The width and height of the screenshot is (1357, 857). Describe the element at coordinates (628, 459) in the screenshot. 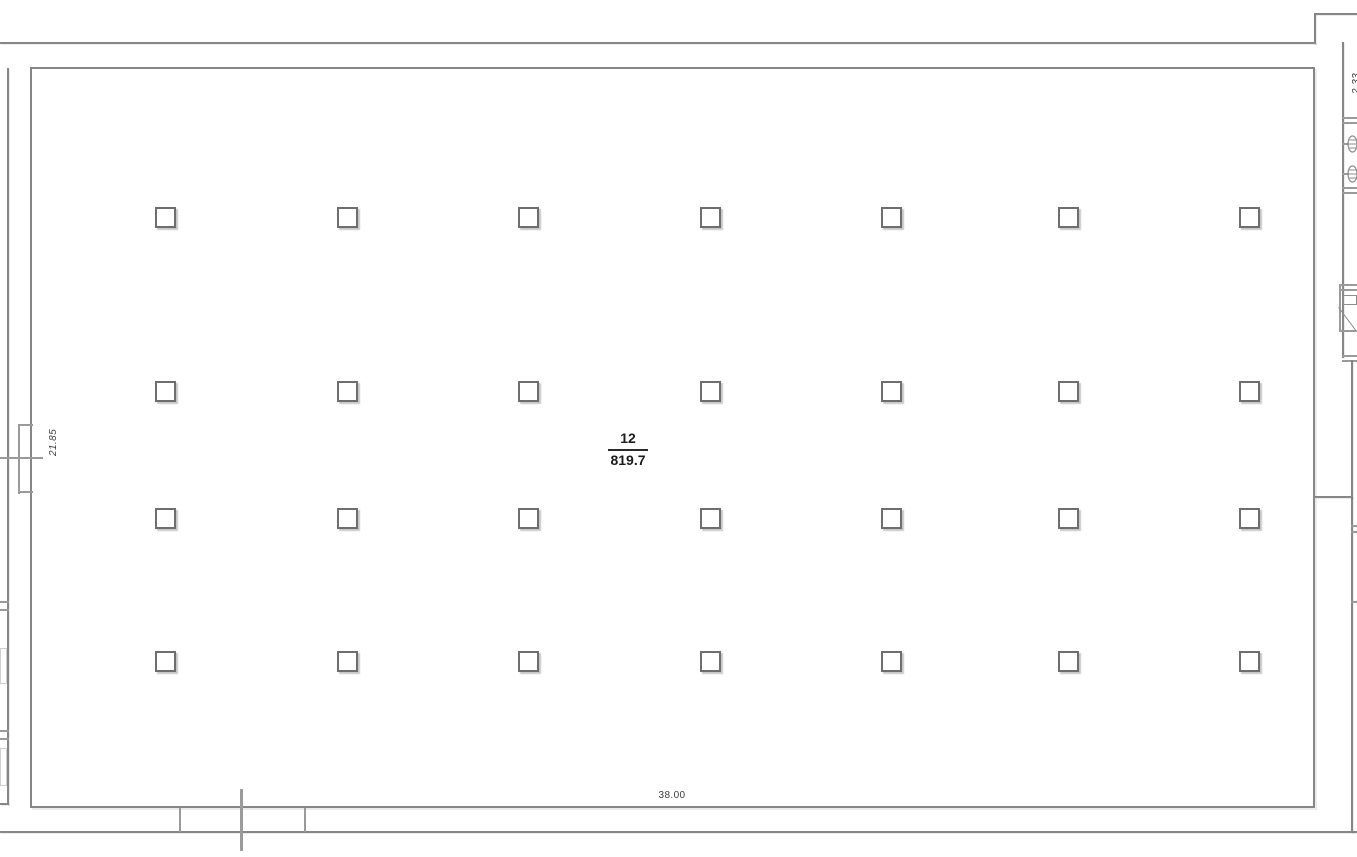

I see `room-area: 819.7` at that location.